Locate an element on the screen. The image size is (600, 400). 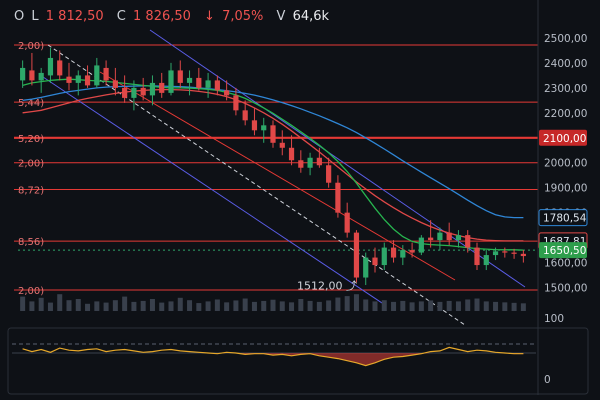
price-tag-label: 2100,00 is located at coordinates (564, 139).